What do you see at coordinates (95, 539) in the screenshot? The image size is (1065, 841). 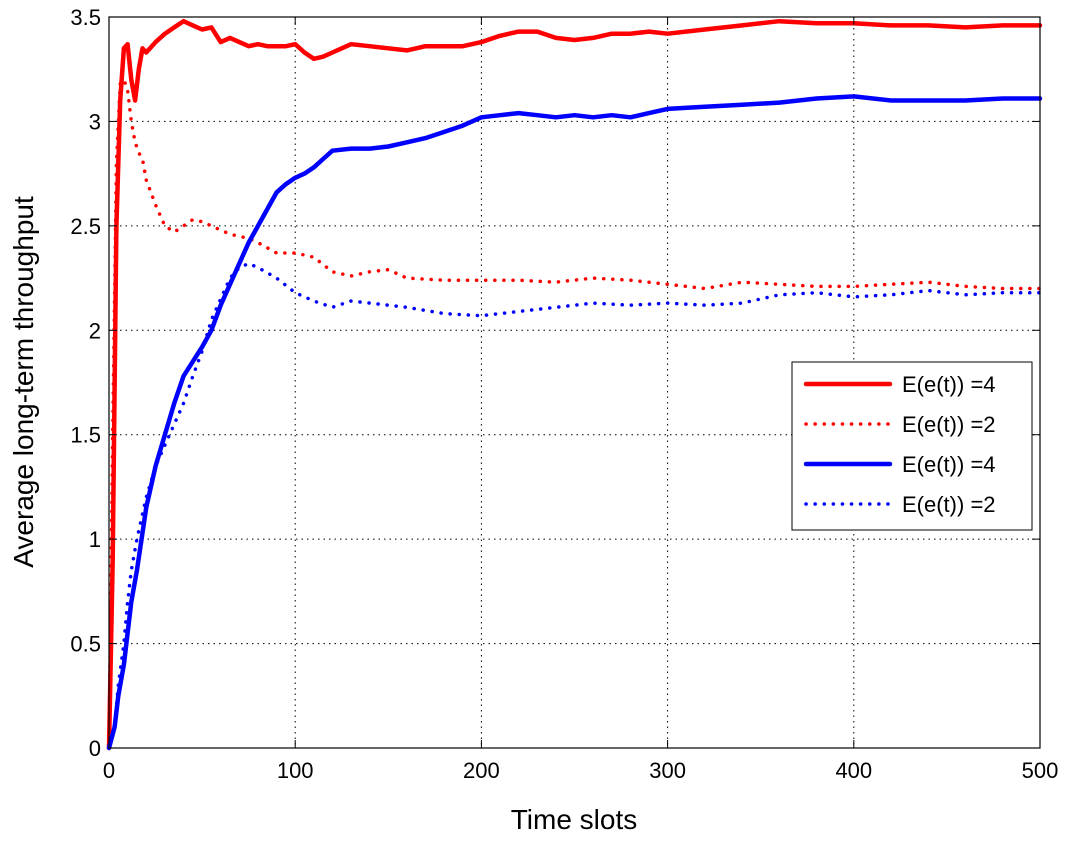 I see `y-tick-label: 1` at bounding box center [95, 539].